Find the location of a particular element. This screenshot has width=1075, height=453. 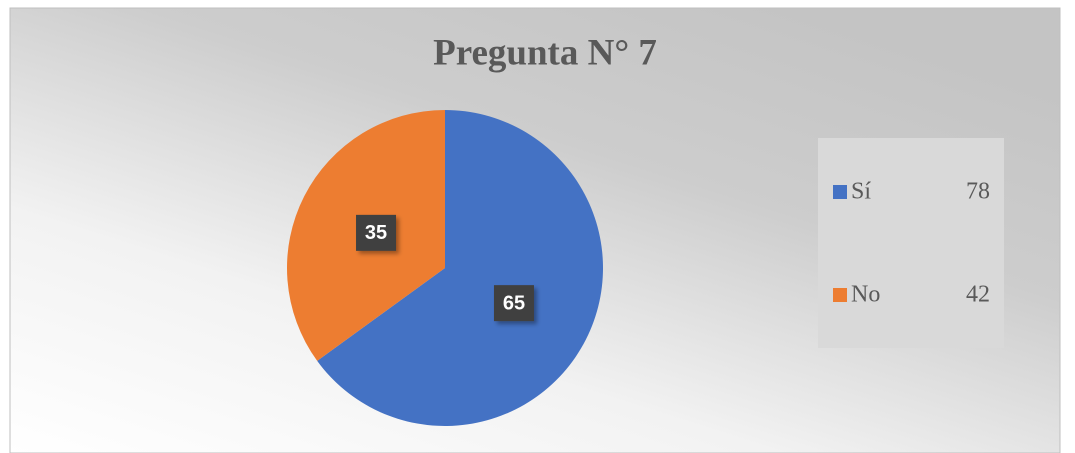

legend-label: No is located at coordinates (865, 295).